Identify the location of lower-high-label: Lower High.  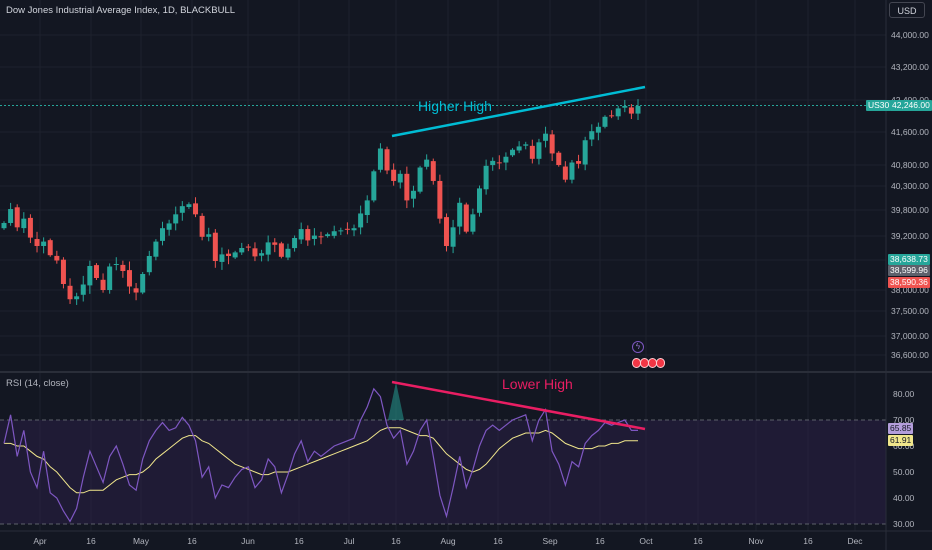
(537, 384).